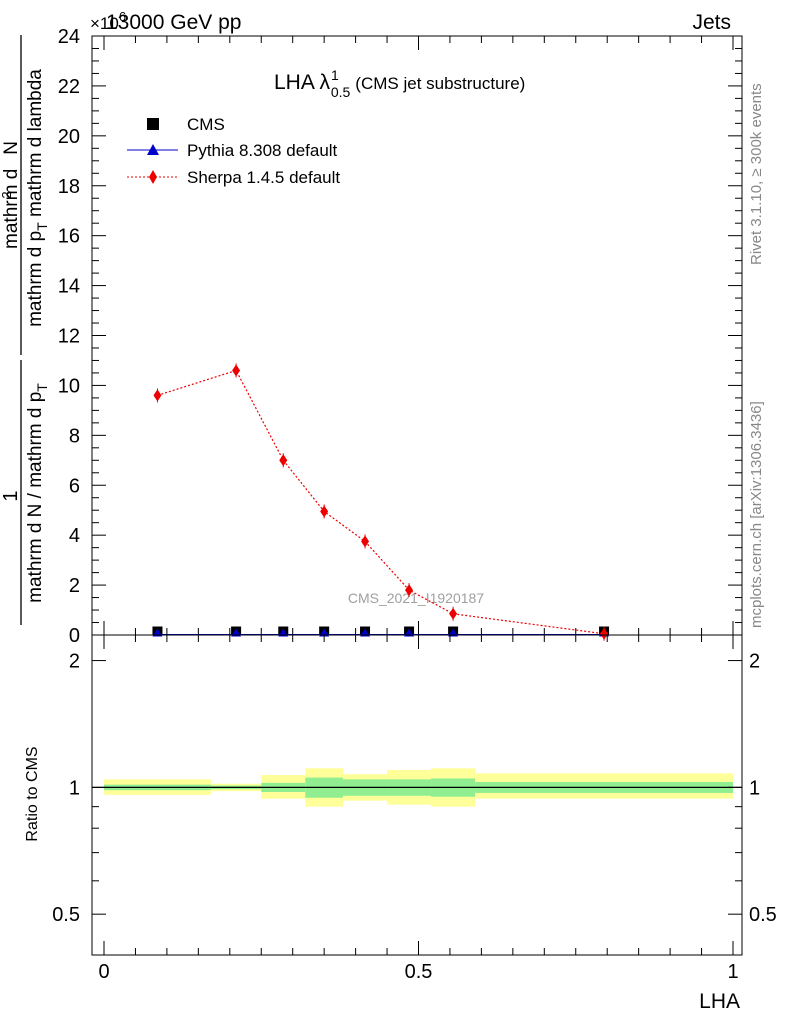 This screenshot has width=786, height=1024. What do you see at coordinates (69, 386) in the screenshot?
I see `y-tick-label: 10` at bounding box center [69, 386].